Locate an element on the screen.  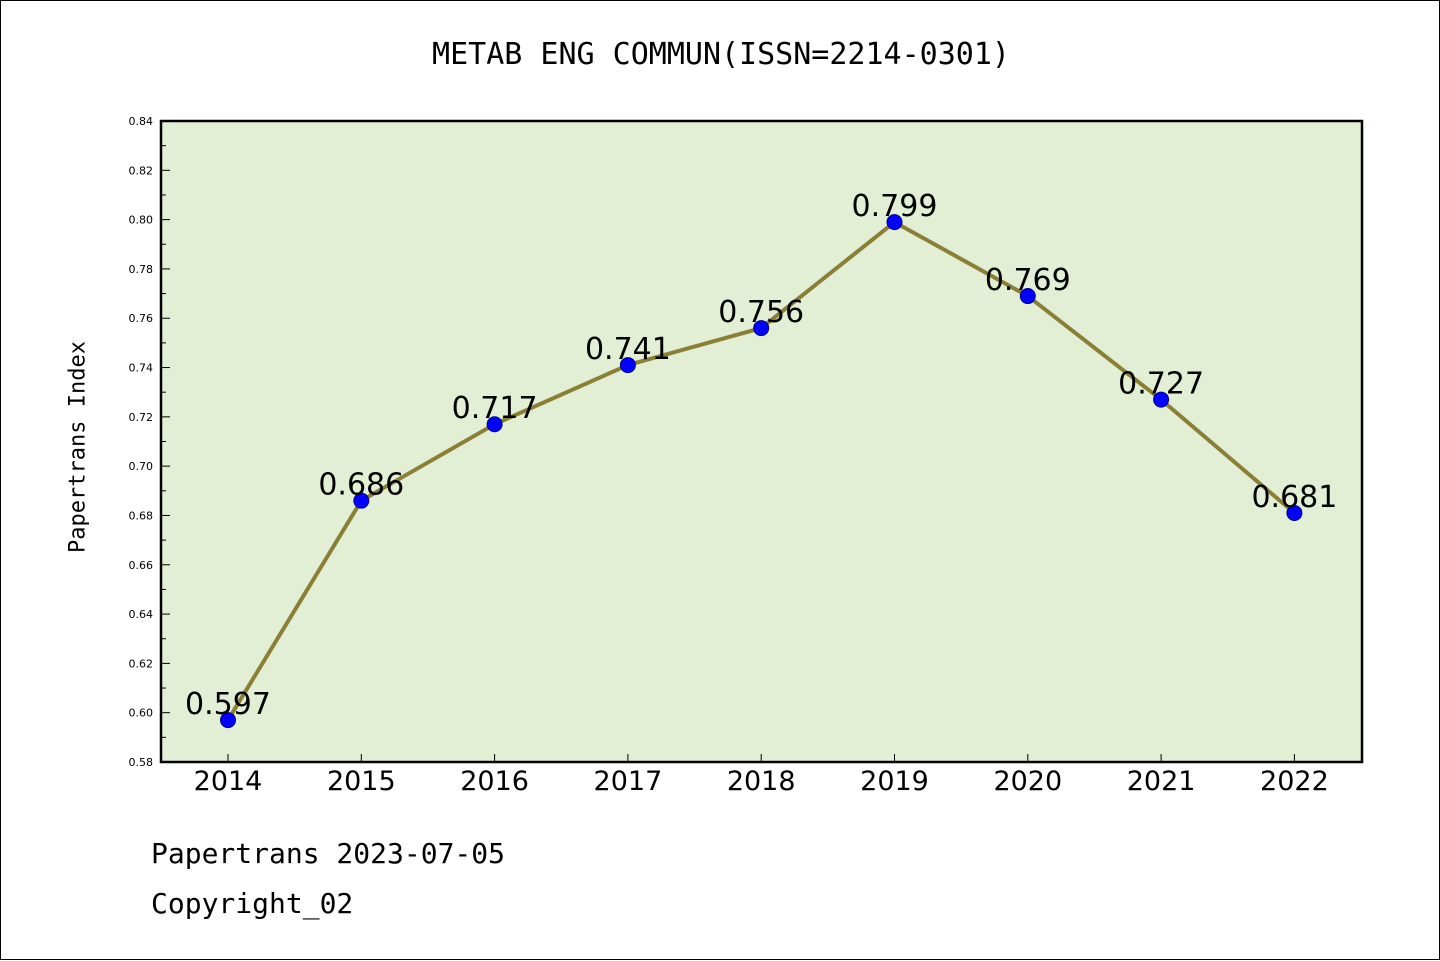
data-label: 0.799 is located at coordinates (895, 206).